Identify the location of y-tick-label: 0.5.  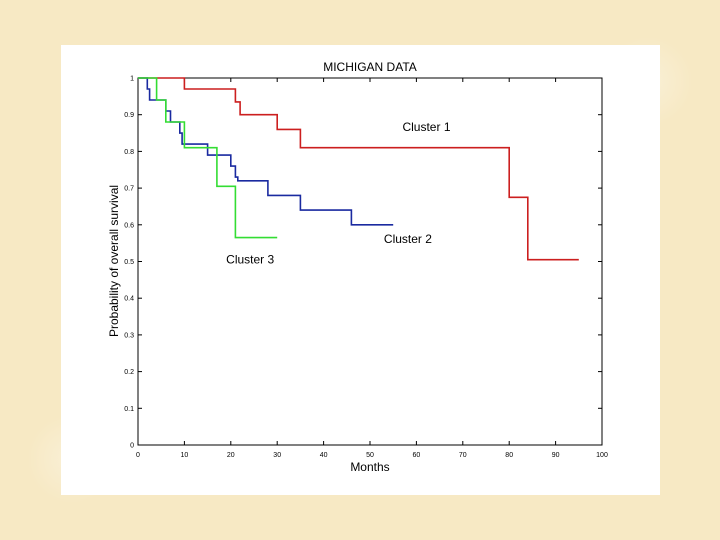
(129, 262).